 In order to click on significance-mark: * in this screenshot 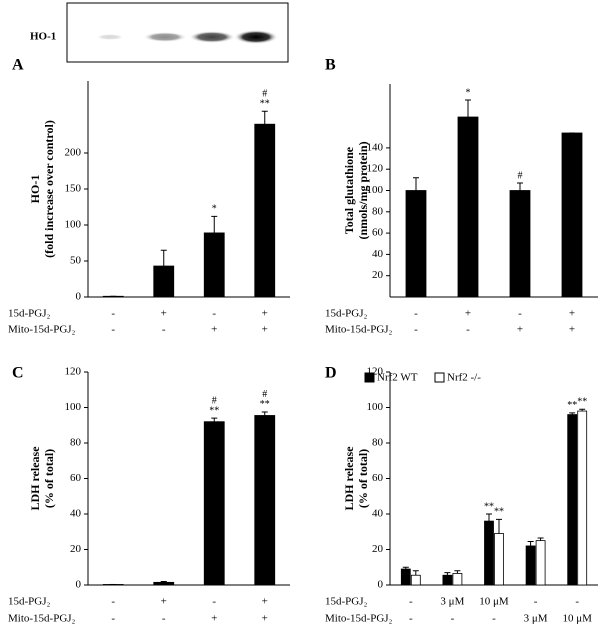, I will do `click(468, 92)`.